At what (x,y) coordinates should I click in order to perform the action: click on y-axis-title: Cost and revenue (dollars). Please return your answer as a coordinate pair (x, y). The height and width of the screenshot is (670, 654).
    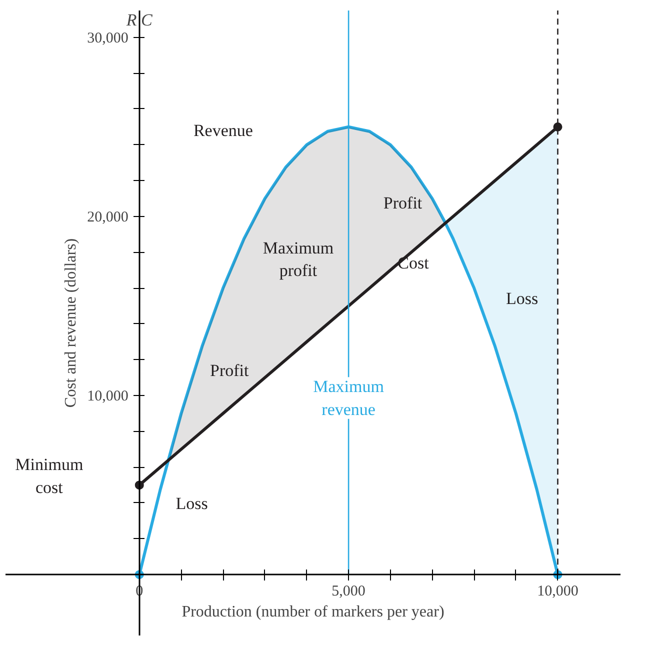
    Looking at the image, I should click on (71, 323).